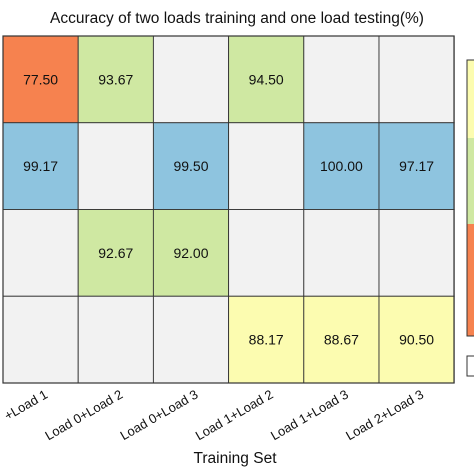  I want to click on heatmap-cell-r1-c3, so click(266, 166).